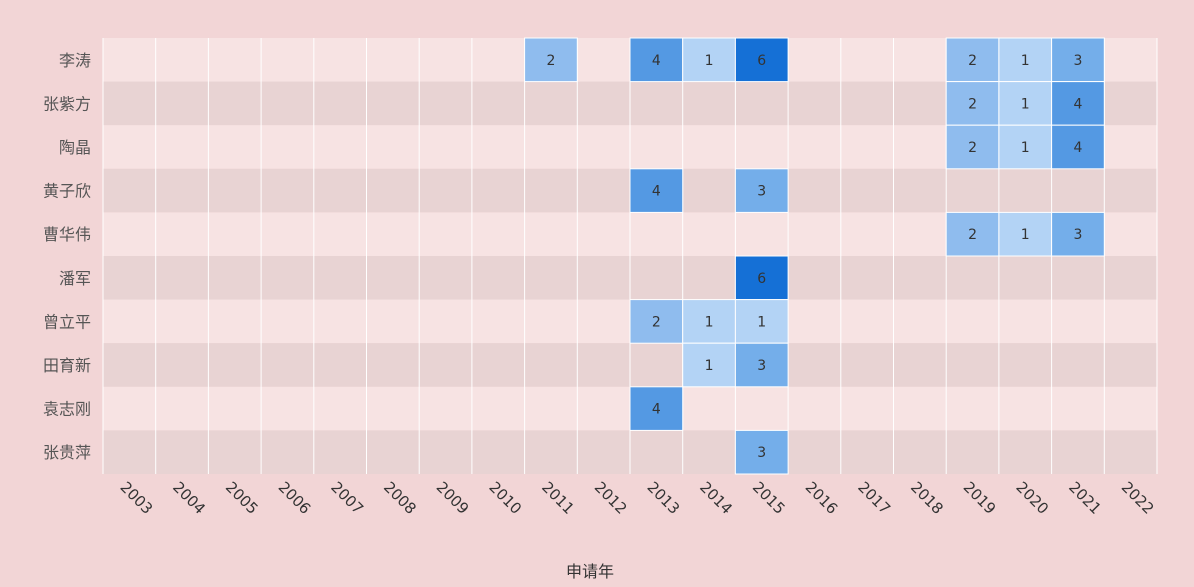  I want to click on x-tick-label: 2016, so click(822, 498).